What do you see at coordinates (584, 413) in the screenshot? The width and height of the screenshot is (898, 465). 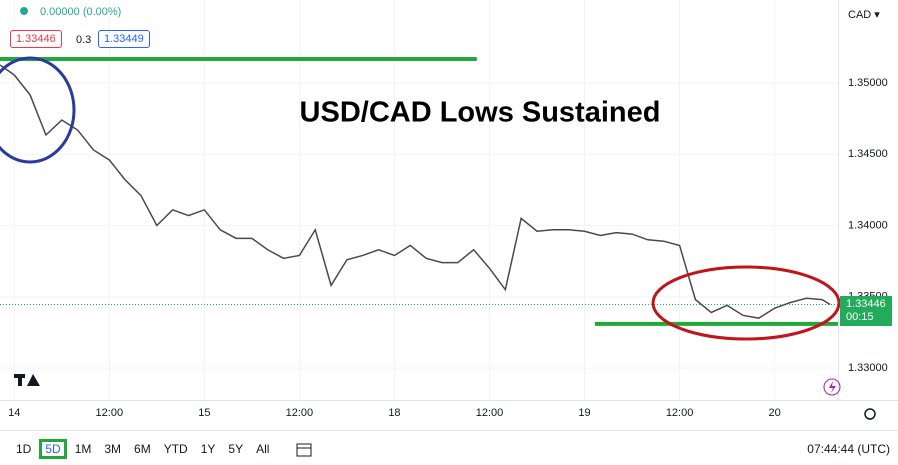 I see `x-tick-label: 19` at bounding box center [584, 413].